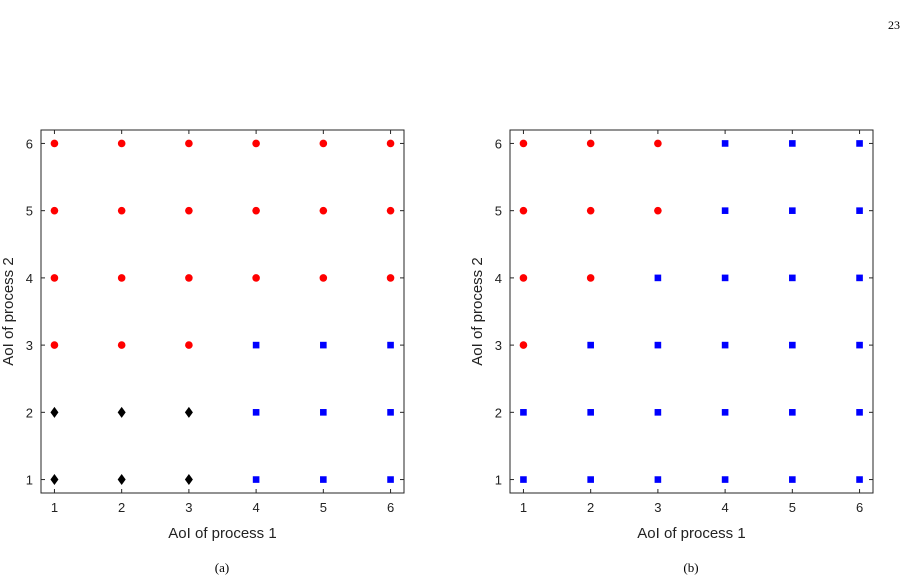 The width and height of the screenshot is (918, 583). Describe the element at coordinates (894, 25) in the screenshot. I see `page-number: 23` at that location.